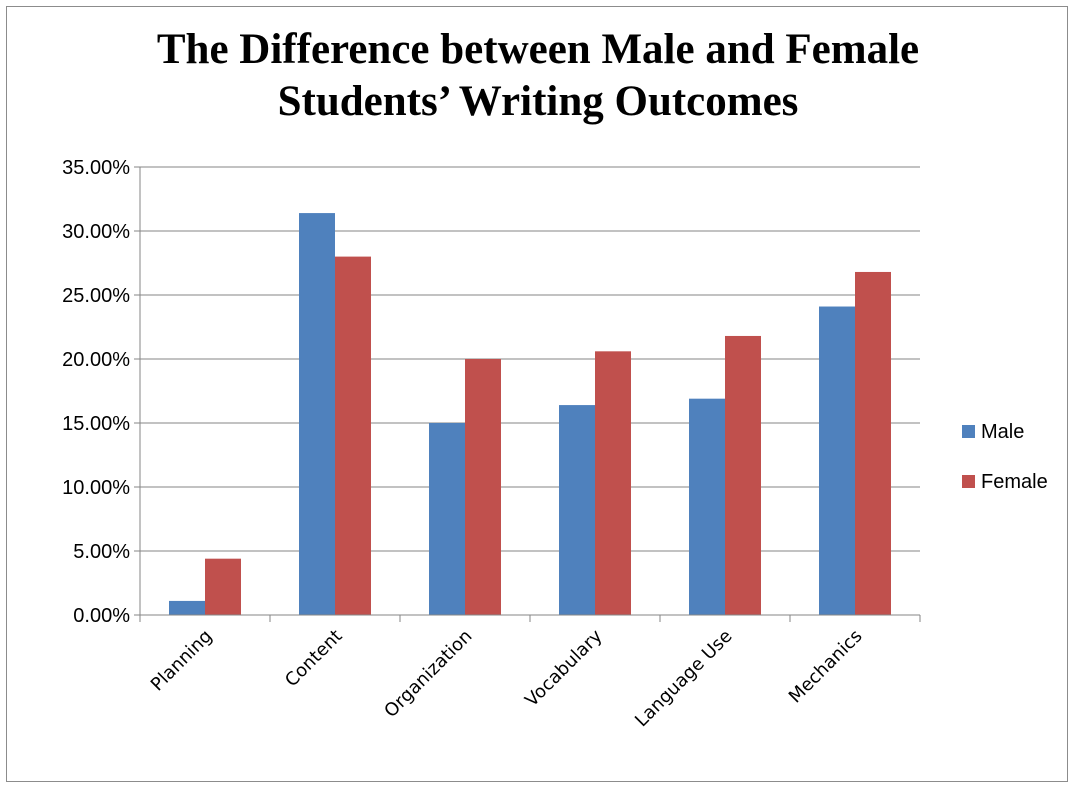 This screenshot has height=787, width=1076. I want to click on legend-label-male: Male, so click(1002, 432).